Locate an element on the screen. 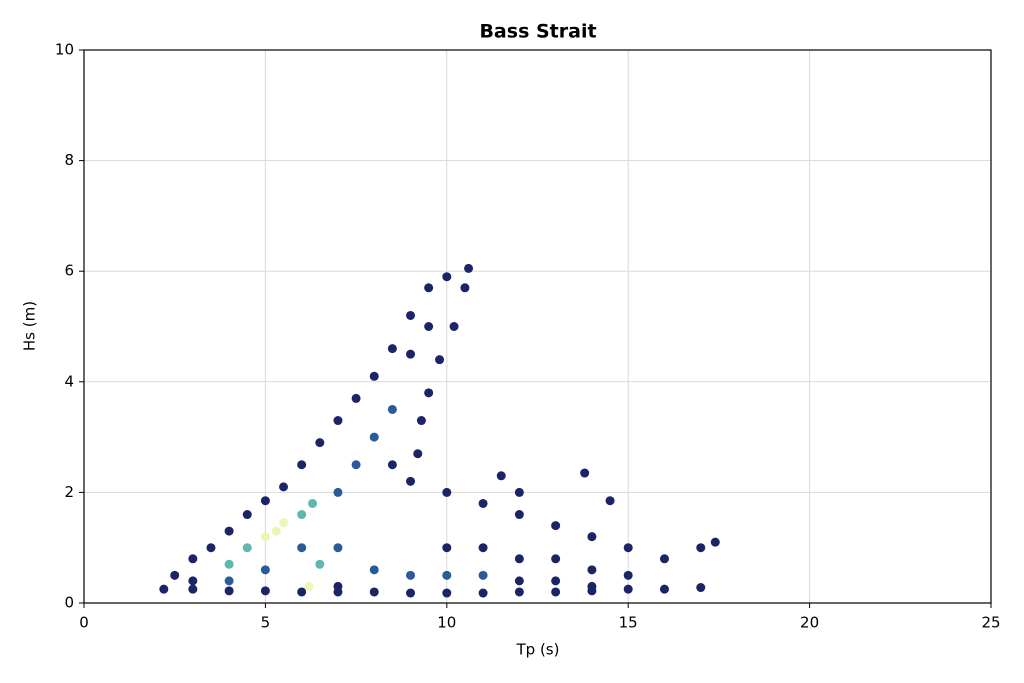 The height and width of the screenshot is (683, 1024). y-tick-label: 0 is located at coordinates (69, 603).